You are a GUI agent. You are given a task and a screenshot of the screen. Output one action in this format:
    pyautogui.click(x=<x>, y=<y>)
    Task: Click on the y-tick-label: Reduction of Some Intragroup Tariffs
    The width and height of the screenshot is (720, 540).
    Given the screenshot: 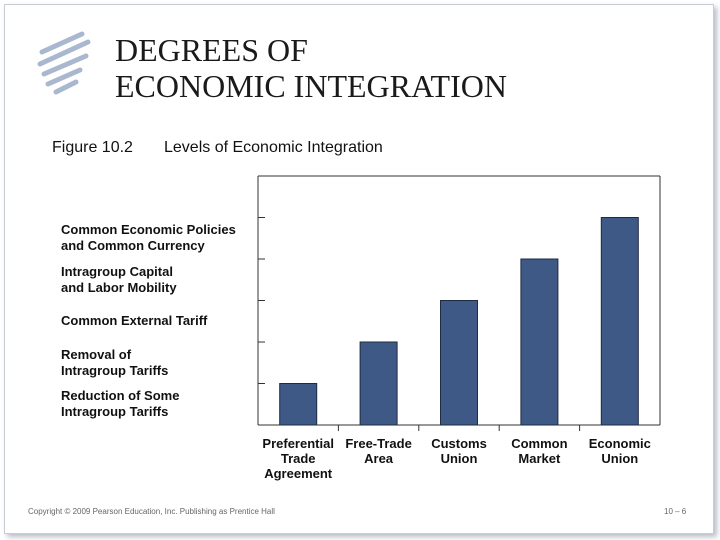 What is the action you would take?
    pyautogui.click(x=120, y=404)
    